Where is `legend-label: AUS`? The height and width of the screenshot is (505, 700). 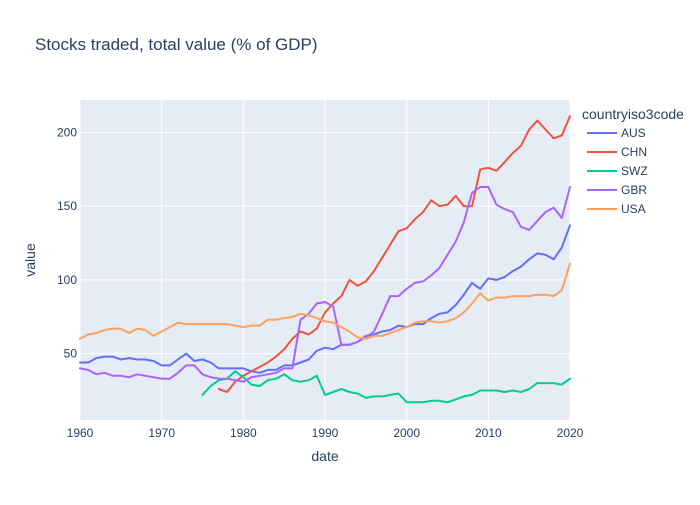 legend-label: AUS is located at coordinates (633, 133).